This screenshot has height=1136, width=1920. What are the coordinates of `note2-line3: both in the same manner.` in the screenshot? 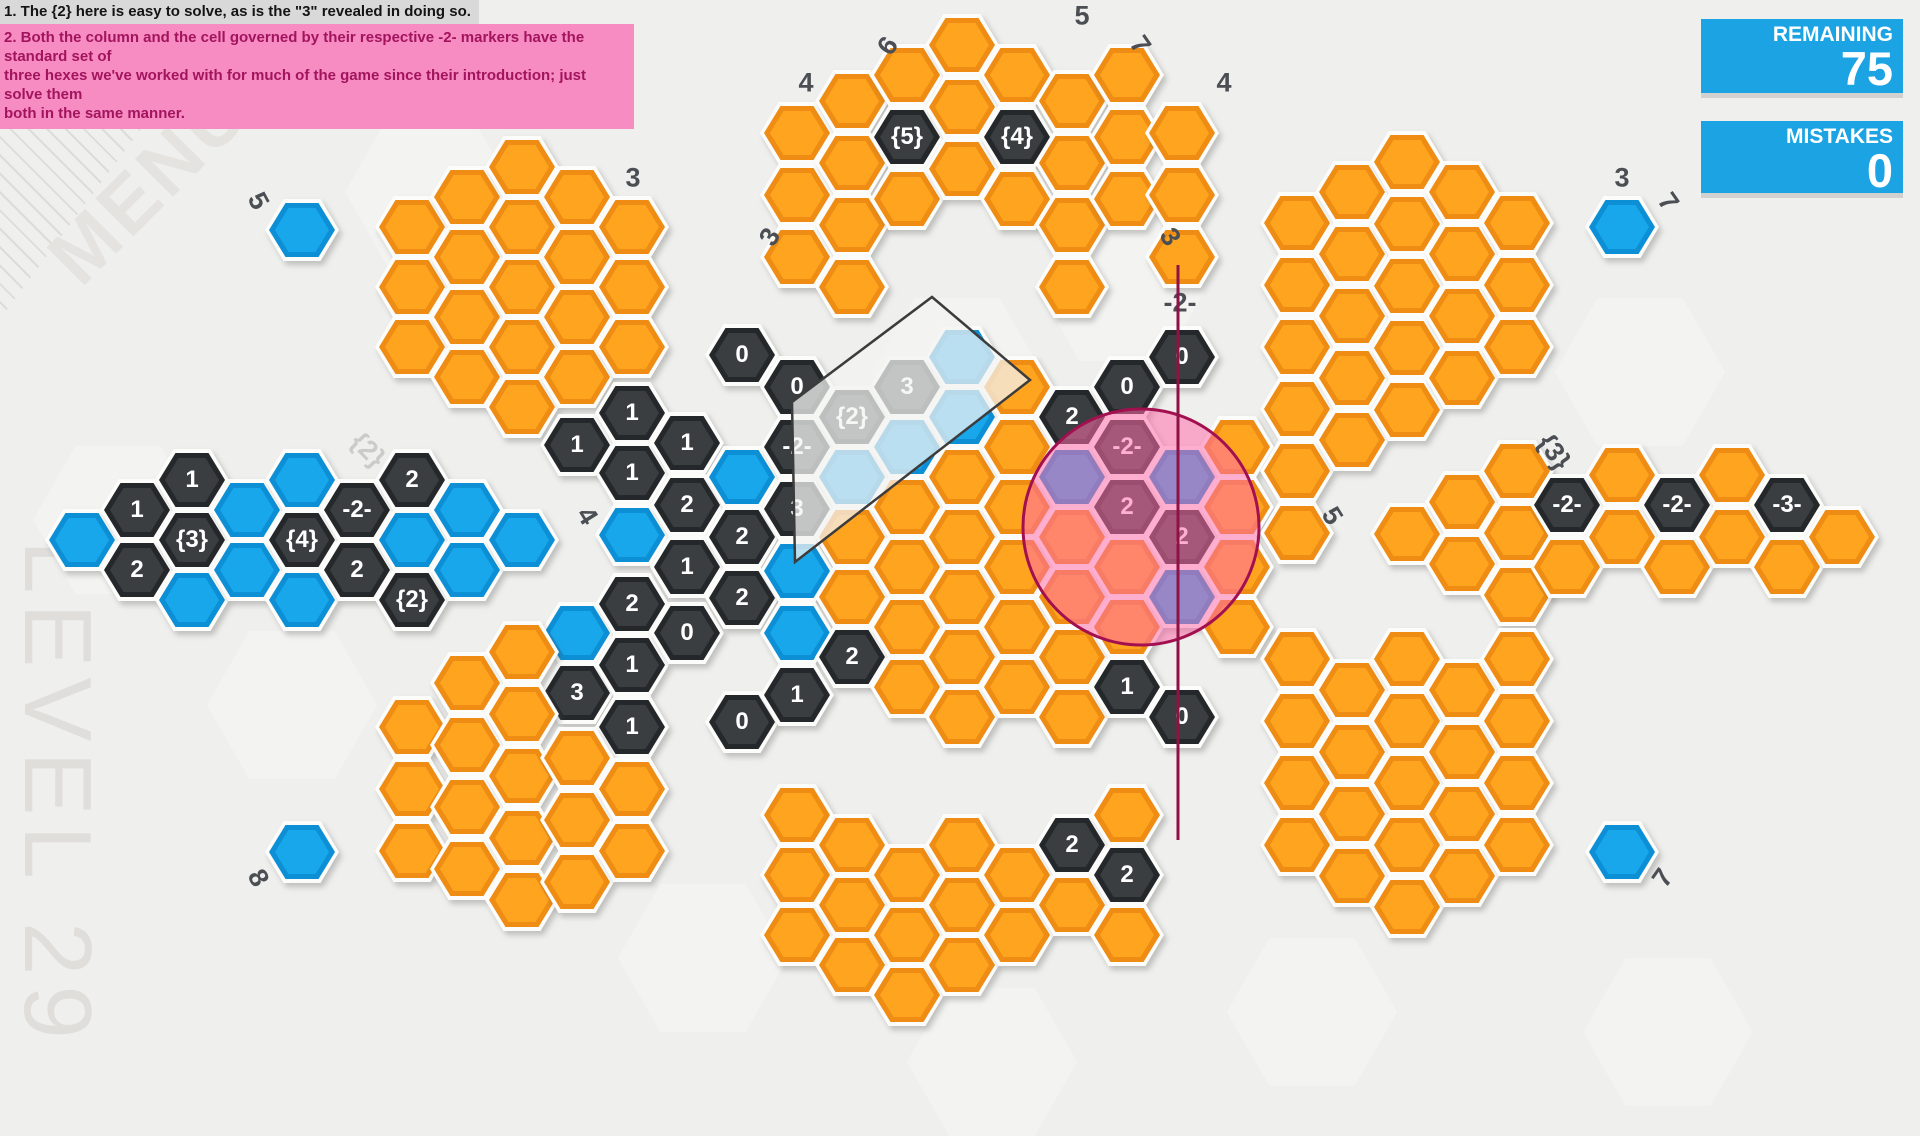 It's located at (94, 113).